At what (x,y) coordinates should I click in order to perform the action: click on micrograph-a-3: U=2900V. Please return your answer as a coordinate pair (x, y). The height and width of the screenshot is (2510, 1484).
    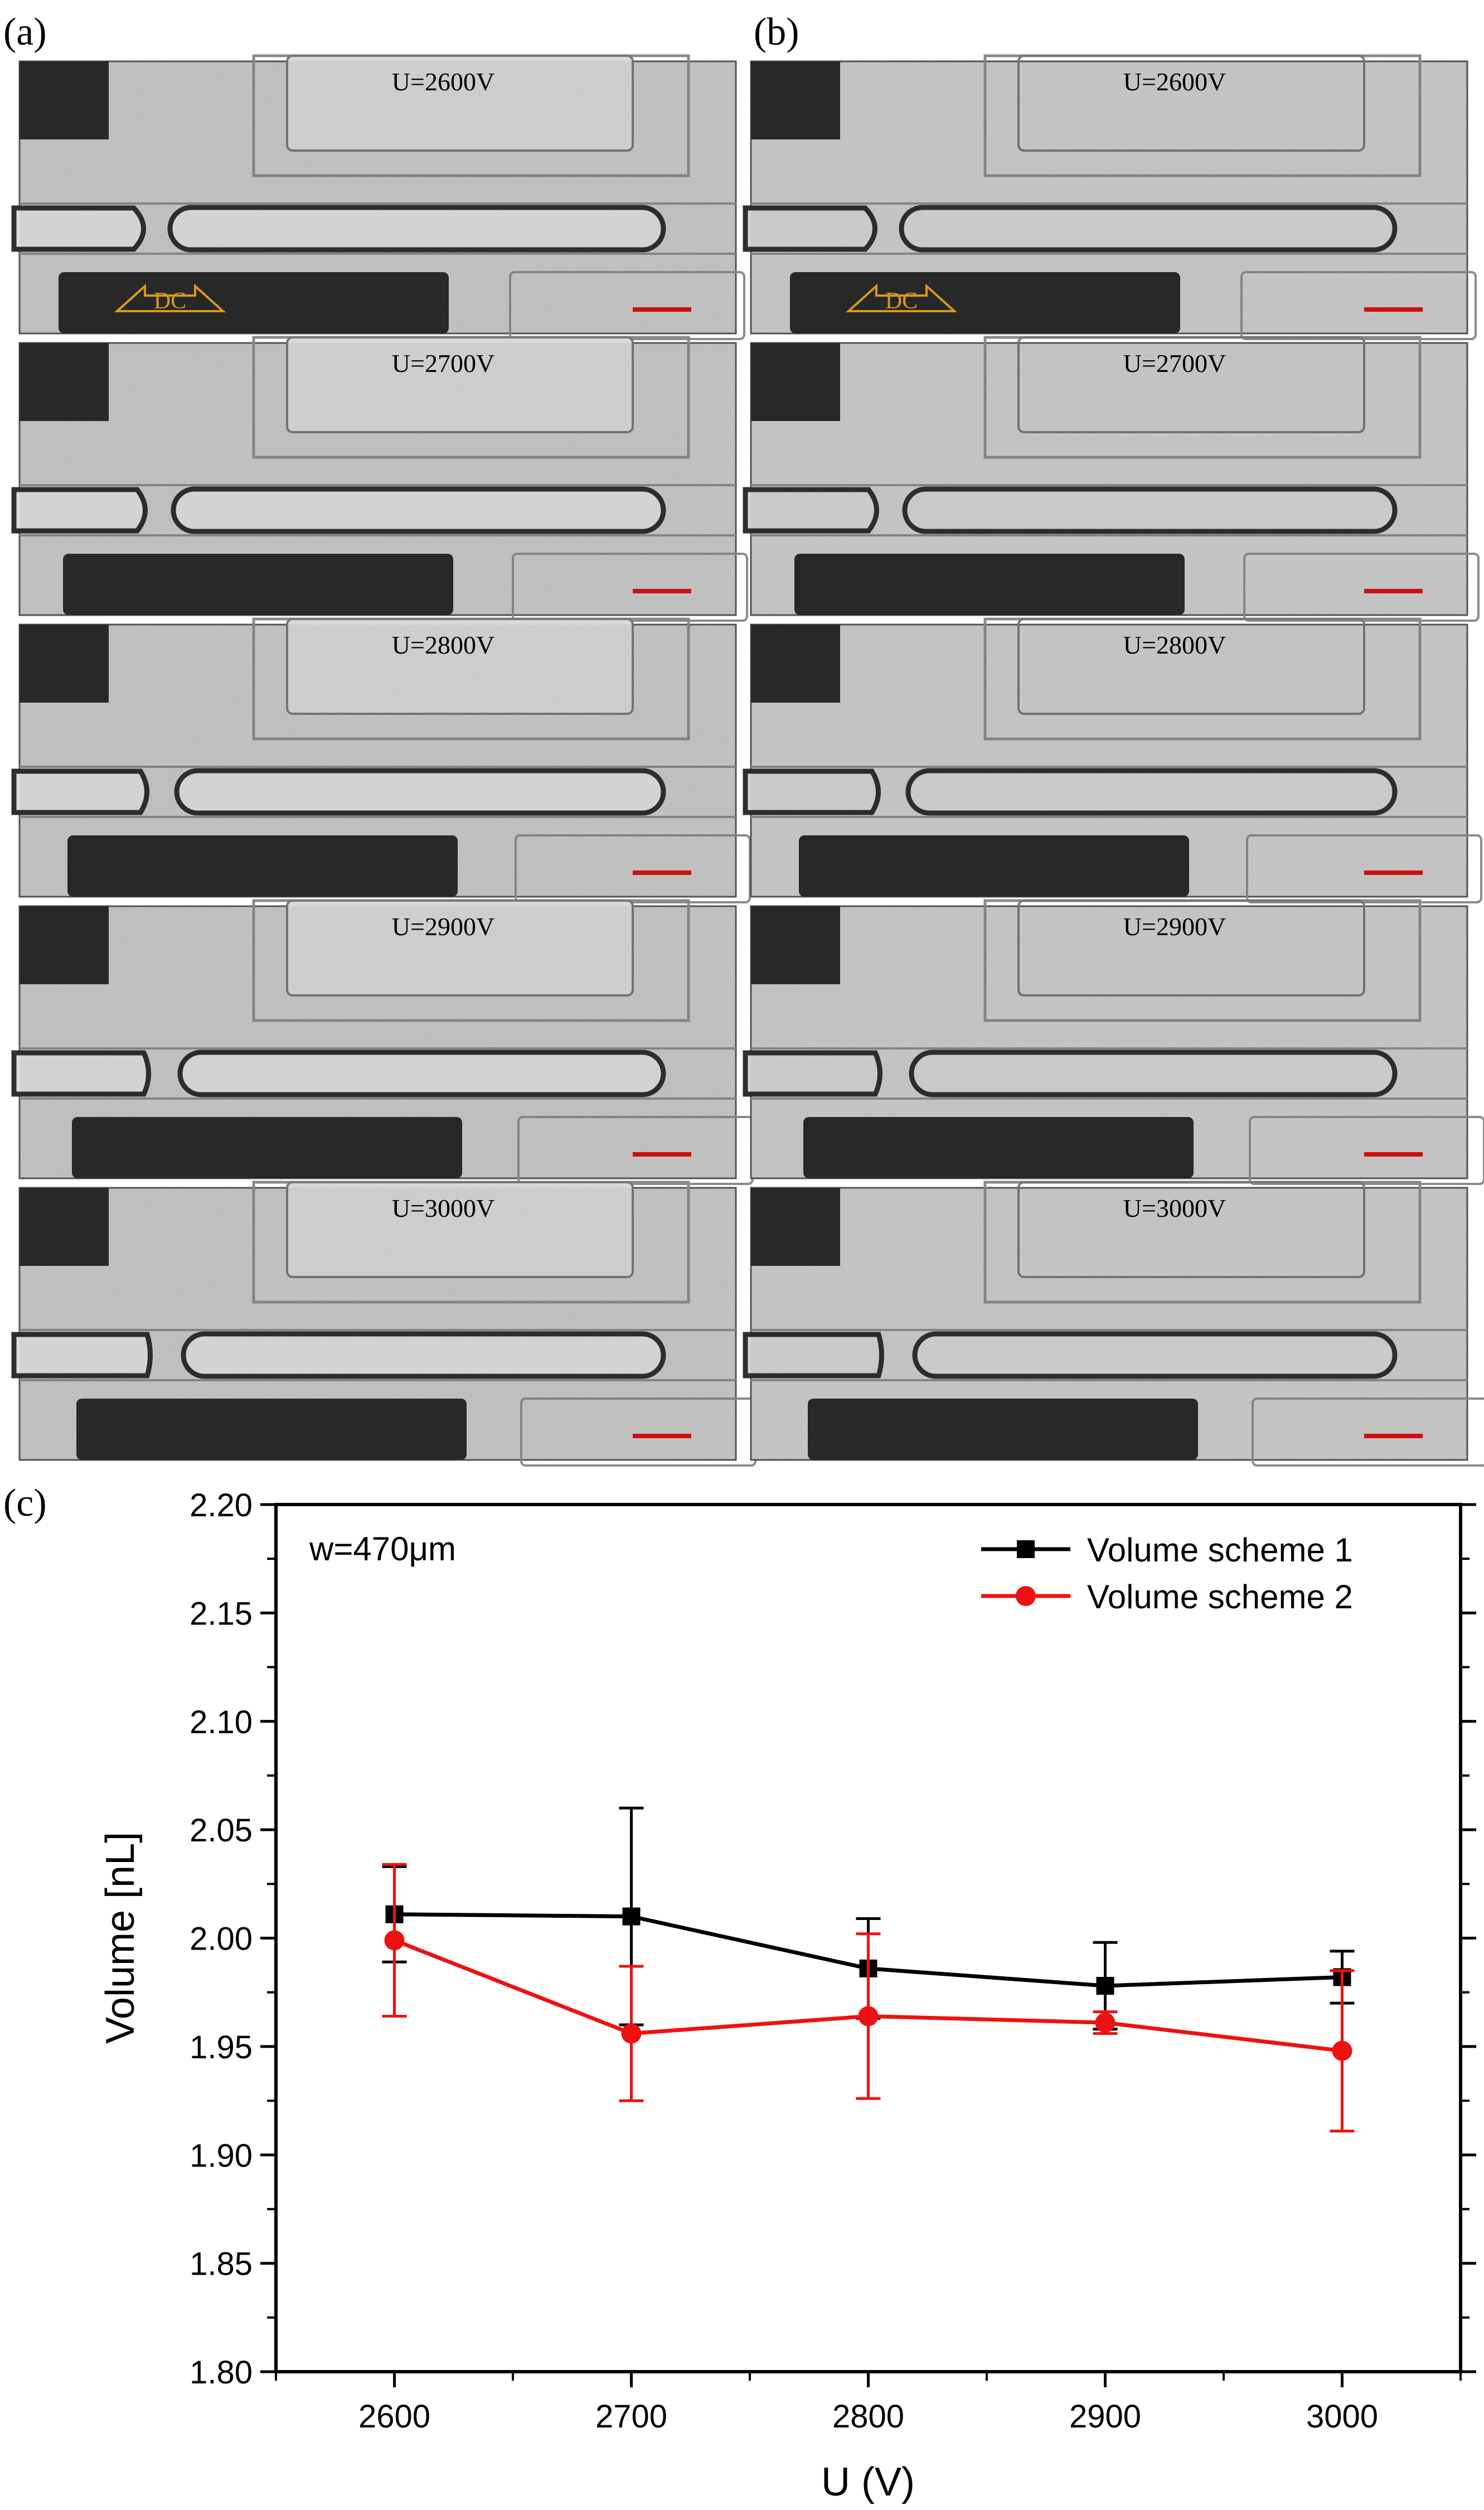
    Looking at the image, I should click on (382, 1042).